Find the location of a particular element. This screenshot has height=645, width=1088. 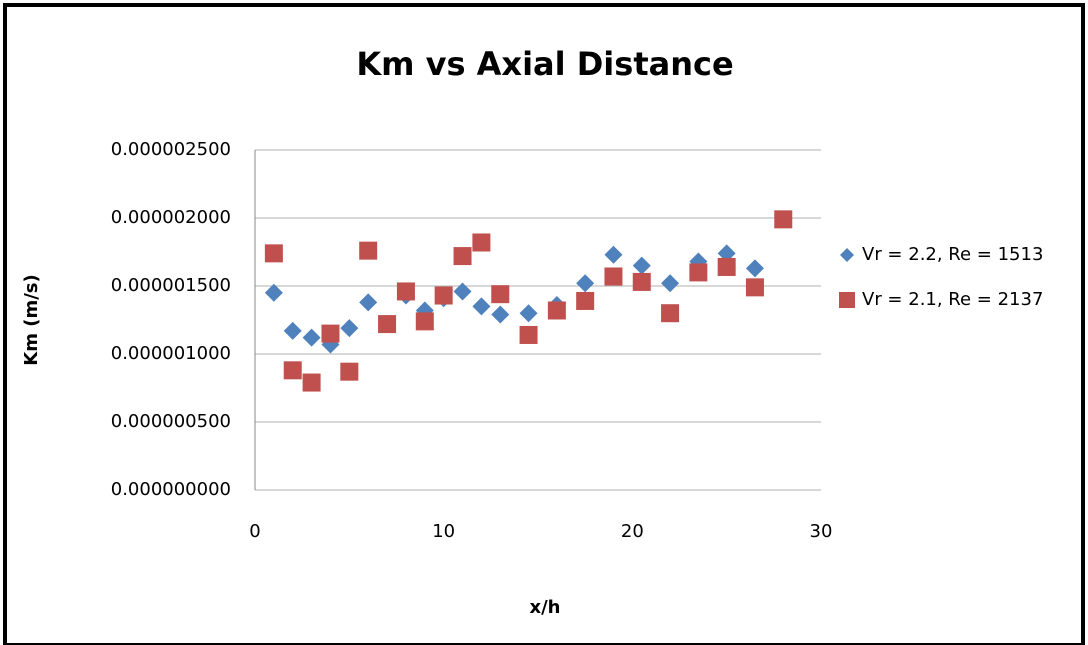

chart-title: Km vs Axial Distance is located at coordinates (544, 64).